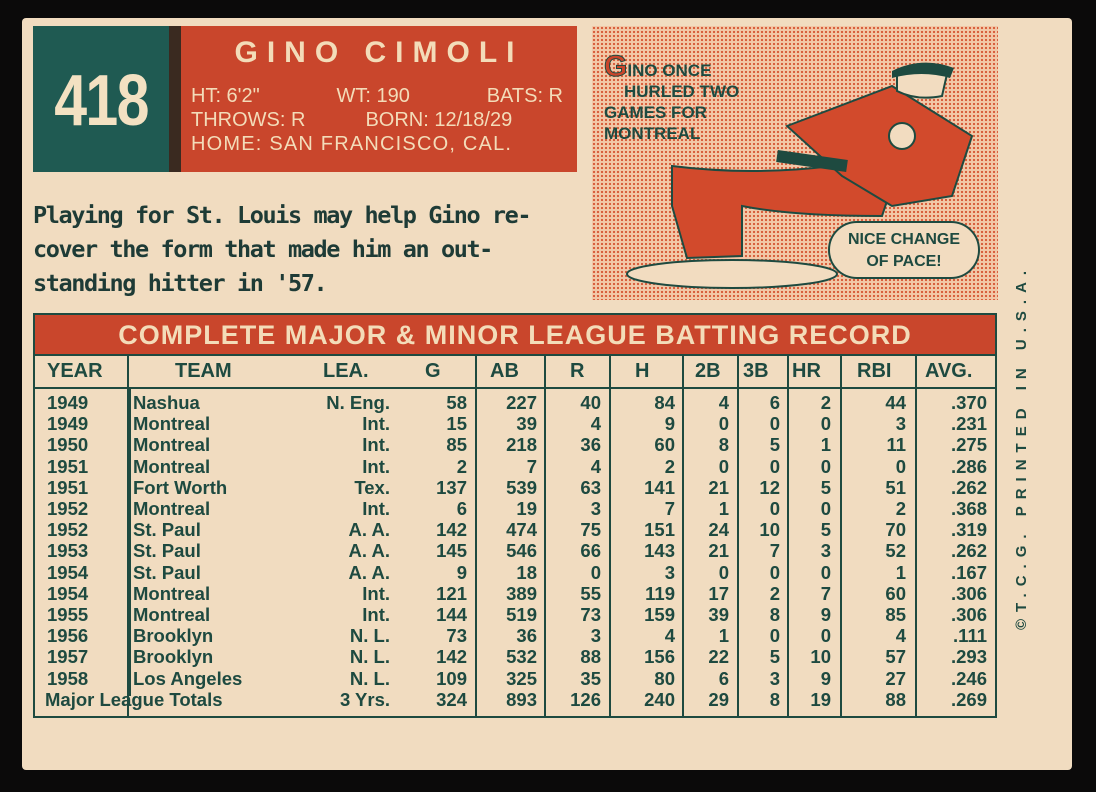 Image resolution: width=1096 pixels, height=792 pixels. What do you see at coordinates (769, 530) in the screenshot?
I see `cell-3b: 10` at bounding box center [769, 530].